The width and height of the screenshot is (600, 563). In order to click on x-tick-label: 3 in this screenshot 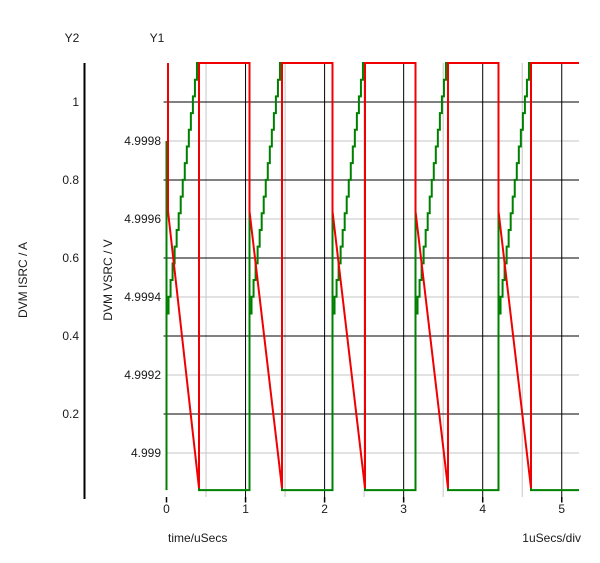, I will do `click(403, 509)`.